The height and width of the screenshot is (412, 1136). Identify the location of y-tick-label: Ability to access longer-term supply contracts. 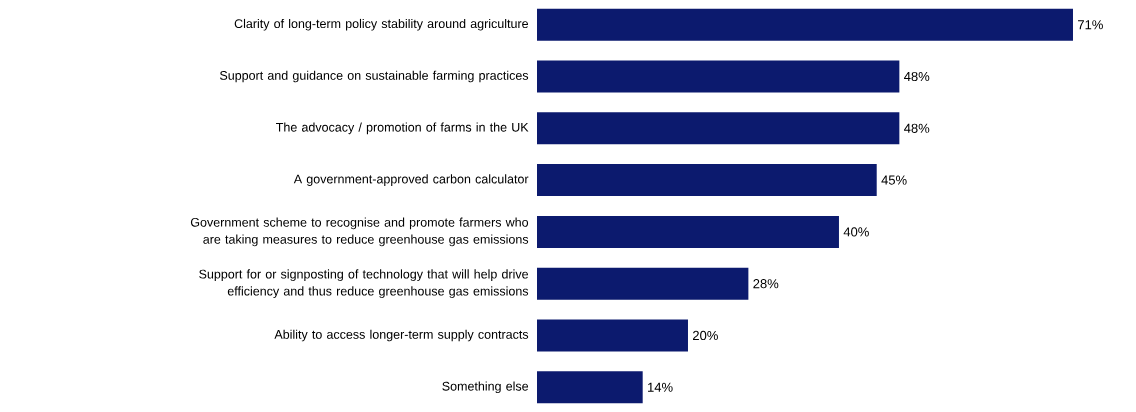
(401, 335).